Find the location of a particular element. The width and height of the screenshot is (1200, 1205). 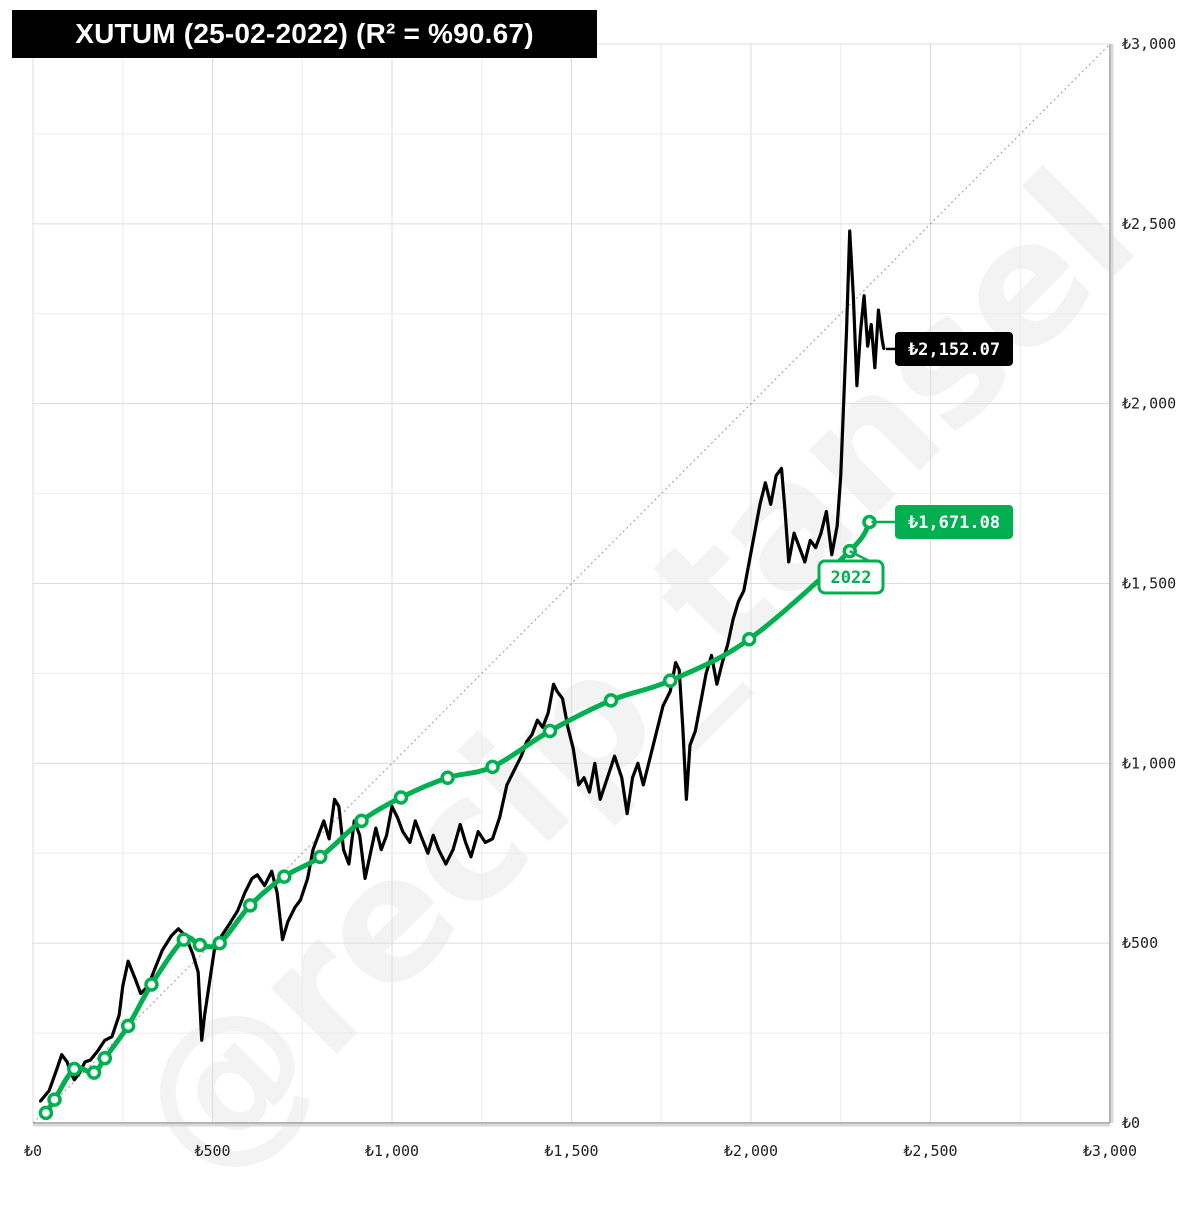

x-tick-label: ₺1,000 is located at coordinates (392, 1151).